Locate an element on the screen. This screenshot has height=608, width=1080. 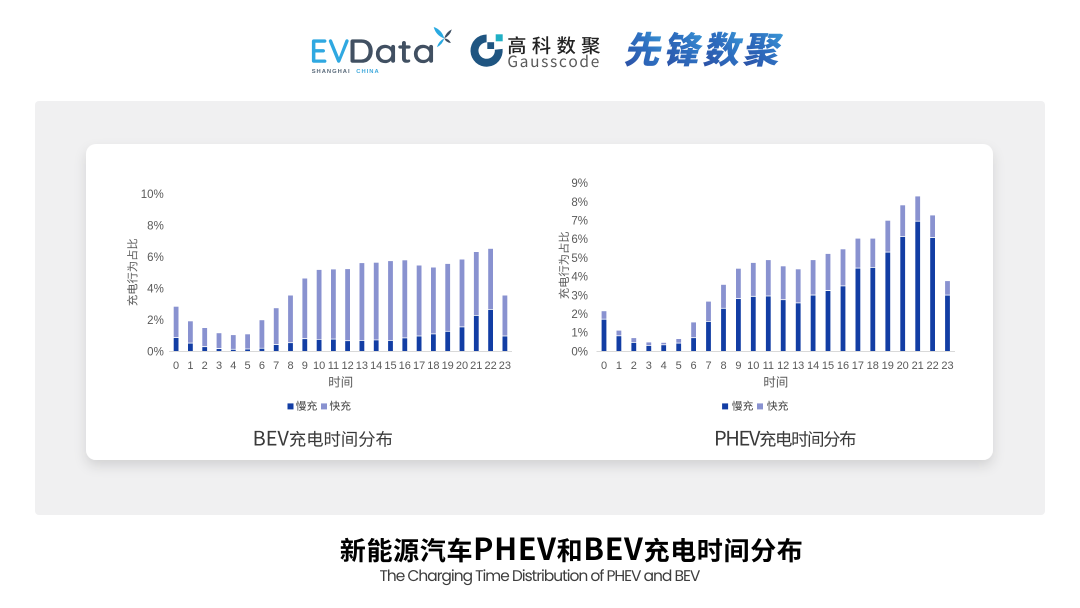
svg-text: CHINA is located at coordinates (367, 72).